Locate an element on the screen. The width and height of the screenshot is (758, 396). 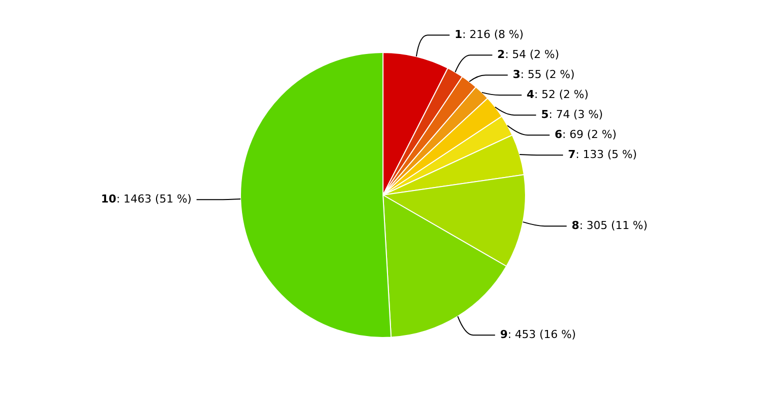
slice-label: 2 is located at coordinates (501, 54).